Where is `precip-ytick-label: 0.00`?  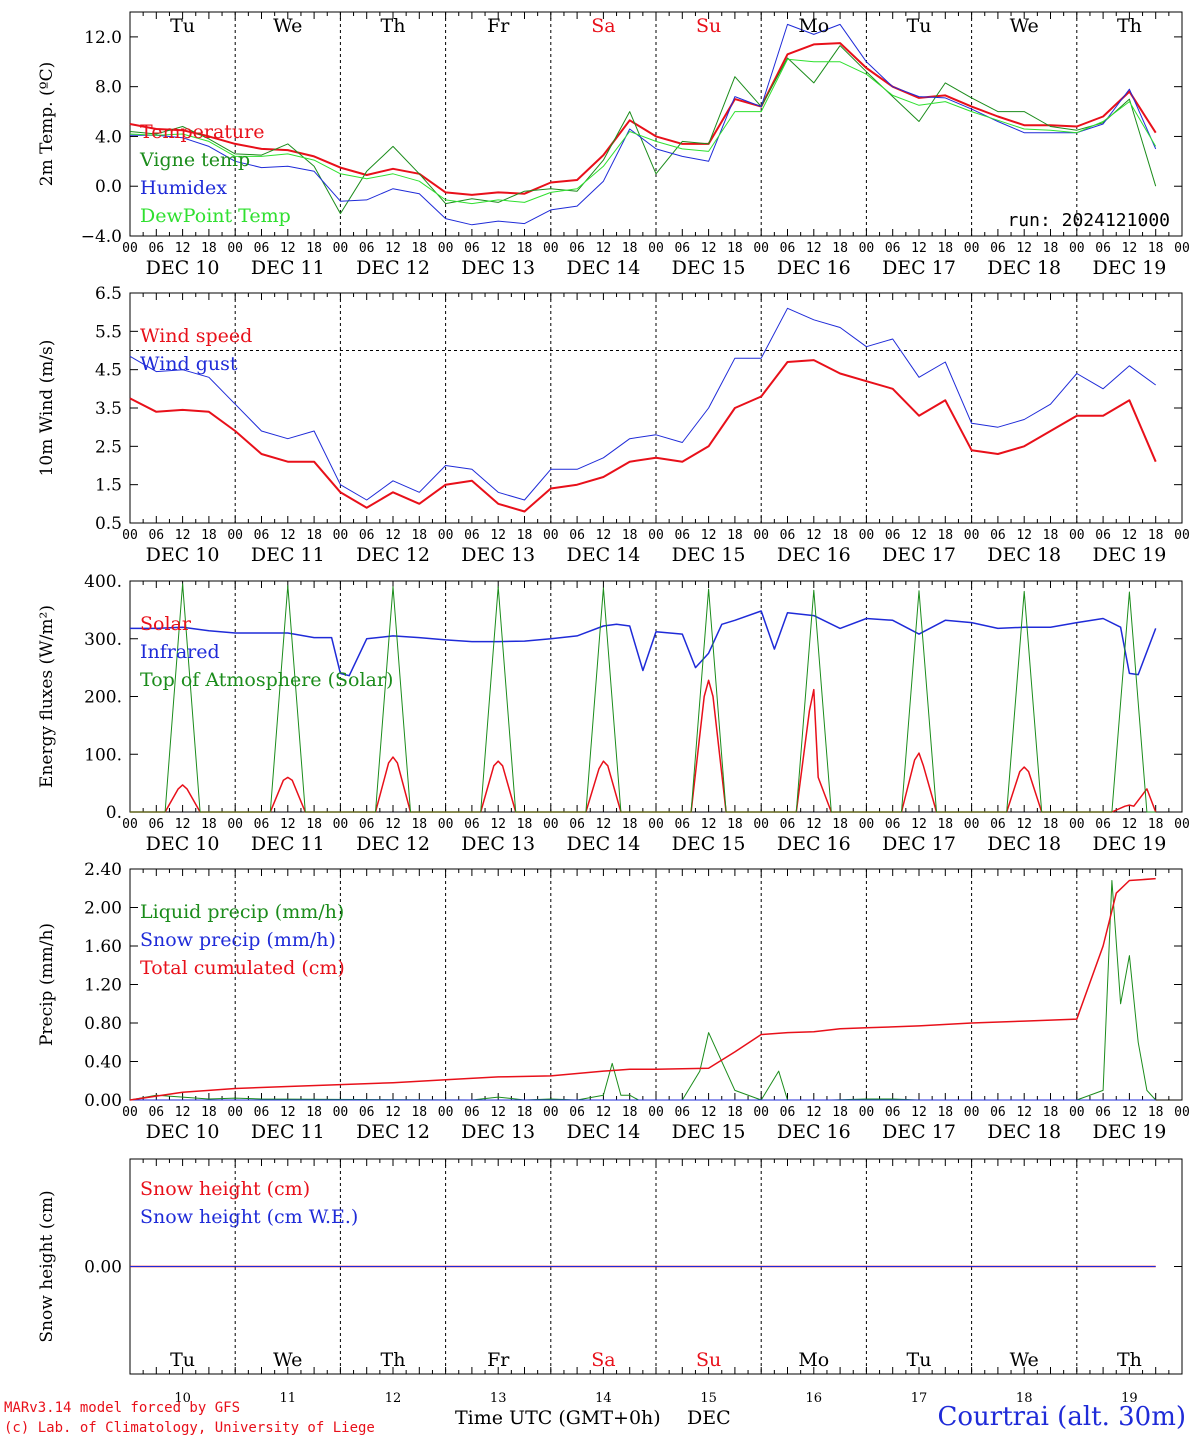 precip-ytick-label: 0.00 is located at coordinates (103, 1101).